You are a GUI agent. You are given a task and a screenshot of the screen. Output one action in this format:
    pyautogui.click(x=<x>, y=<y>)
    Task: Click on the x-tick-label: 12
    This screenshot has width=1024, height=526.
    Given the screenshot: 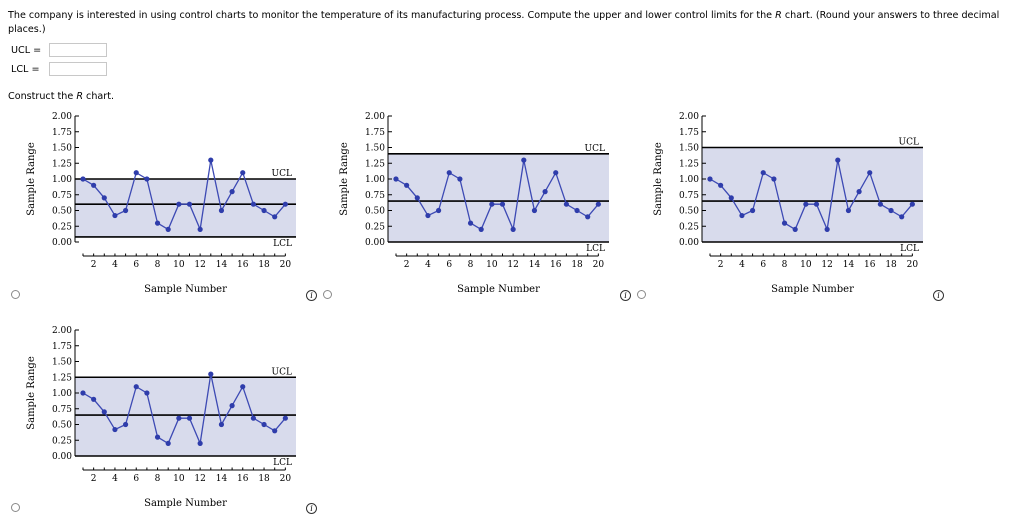 What is the action you would take?
    pyautogui.click(x=199, y=265)
    